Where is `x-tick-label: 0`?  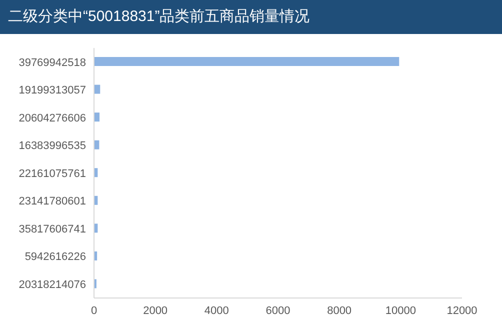
x-tick-label: 0 is located at coordinates (94, 310).